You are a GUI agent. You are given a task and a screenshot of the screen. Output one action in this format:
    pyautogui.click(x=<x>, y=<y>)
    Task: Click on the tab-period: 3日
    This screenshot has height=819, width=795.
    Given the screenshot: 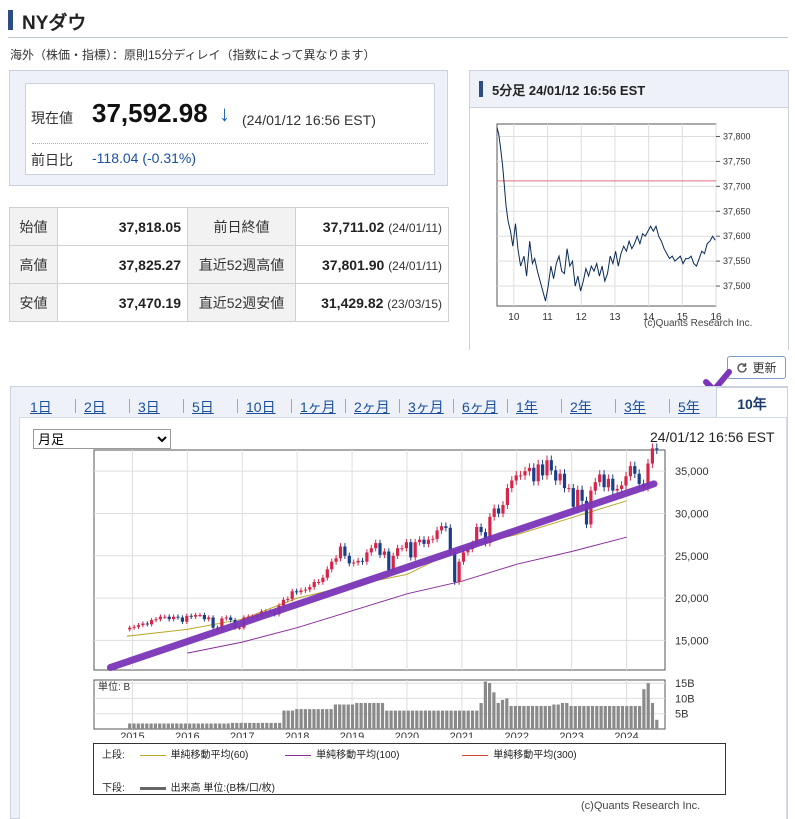 What is the action you would take?
    pyautogui.click(x=149, y=407)
    